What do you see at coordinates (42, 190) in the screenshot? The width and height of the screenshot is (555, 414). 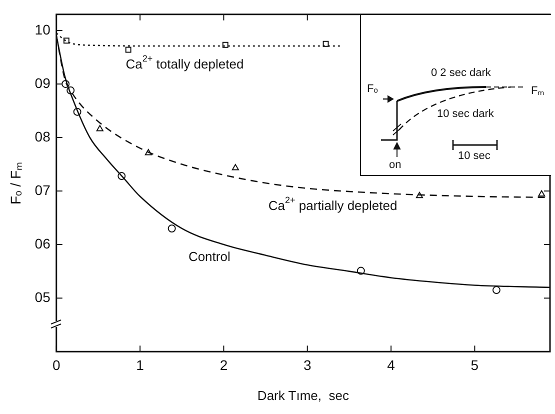 I see `y-tick-label: 07` at bounding box center [42, 190].